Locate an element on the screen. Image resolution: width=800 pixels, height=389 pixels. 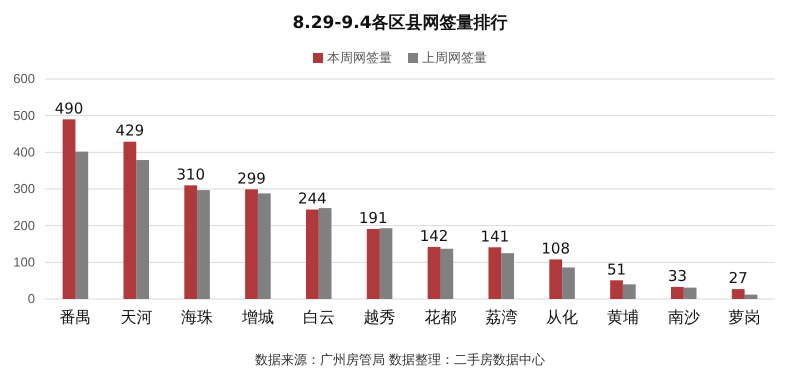
data-label: 244 is located at coordinates (312, 199).